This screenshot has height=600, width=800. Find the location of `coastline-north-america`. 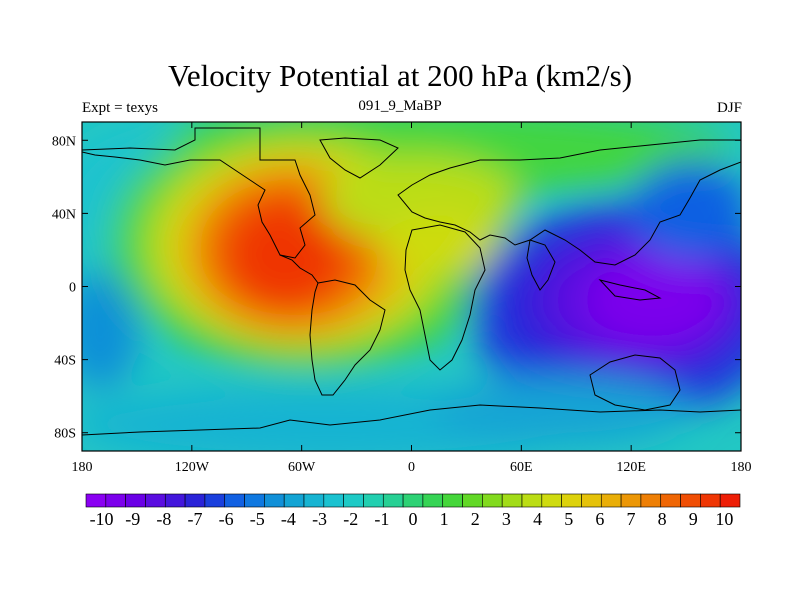

coastline-north-america is located at coordinates (199, 193).